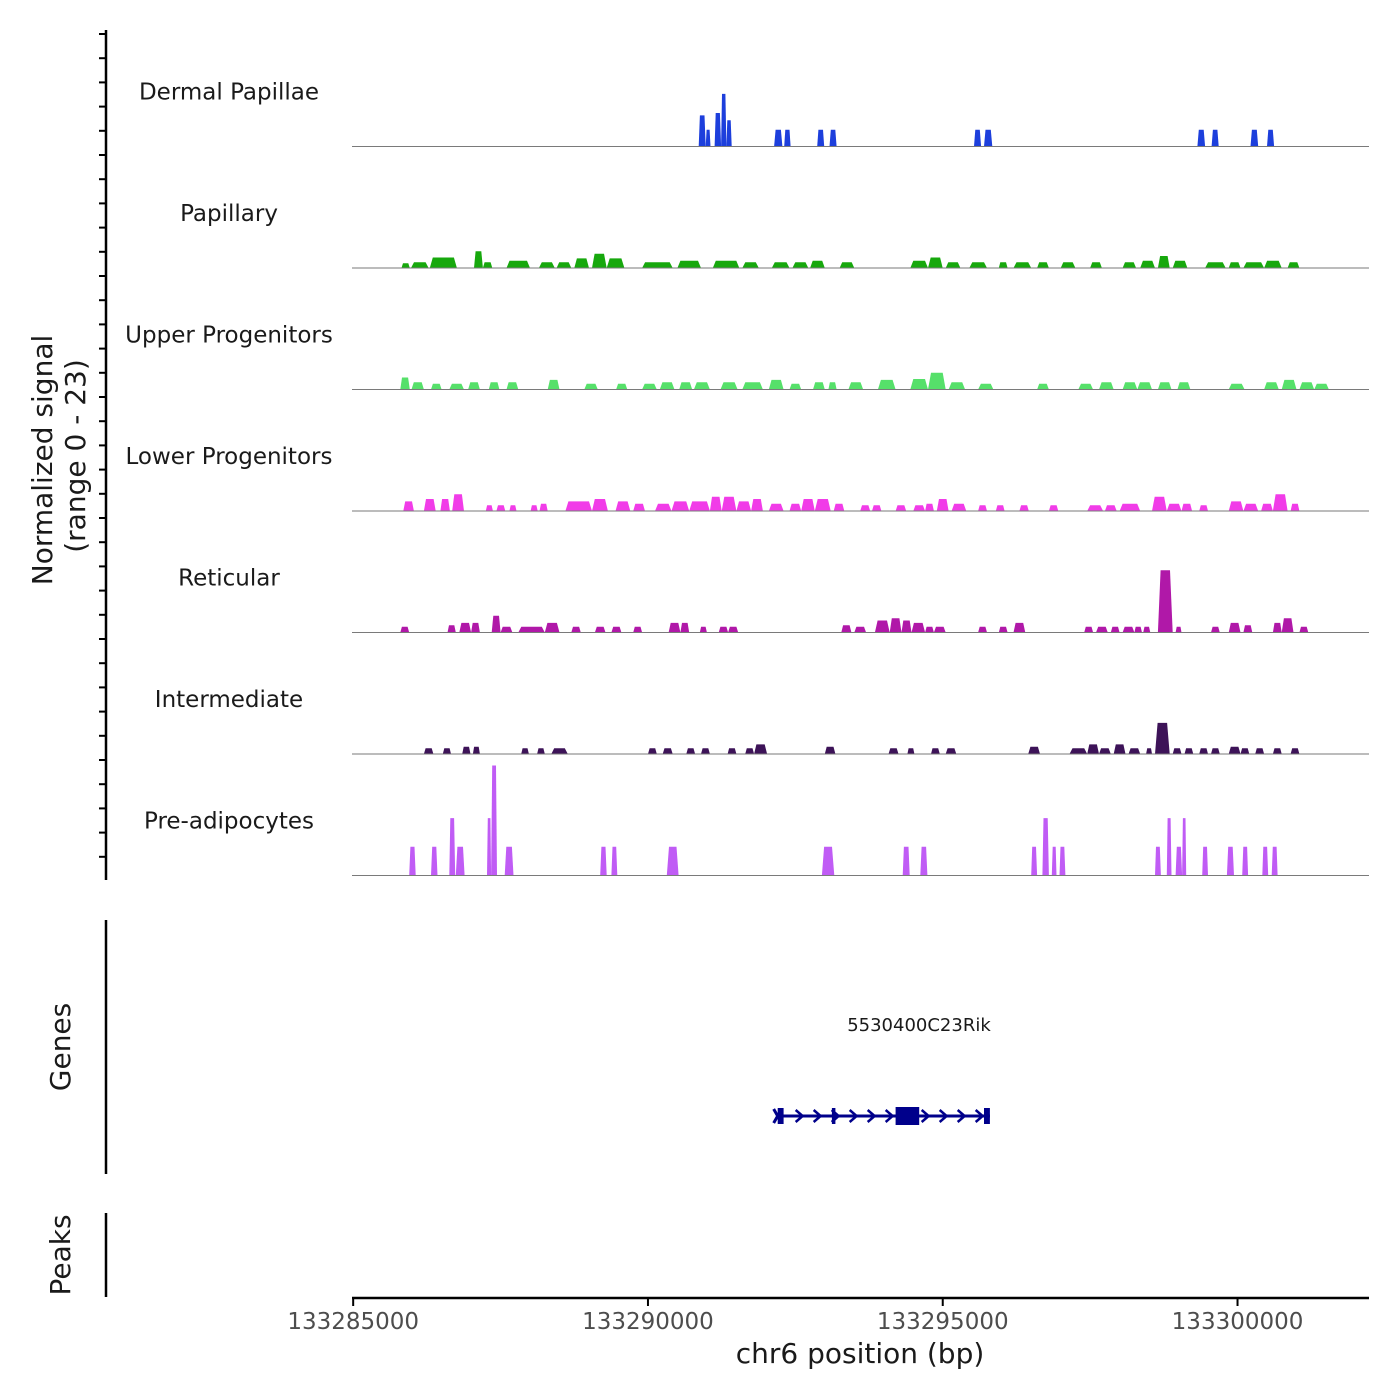 The width and height of the screenshot is (1400, 1400). Describe the element at coordinates (762, 721) in the screenshot. I see `track-intermediate: Intermediate` at that location.